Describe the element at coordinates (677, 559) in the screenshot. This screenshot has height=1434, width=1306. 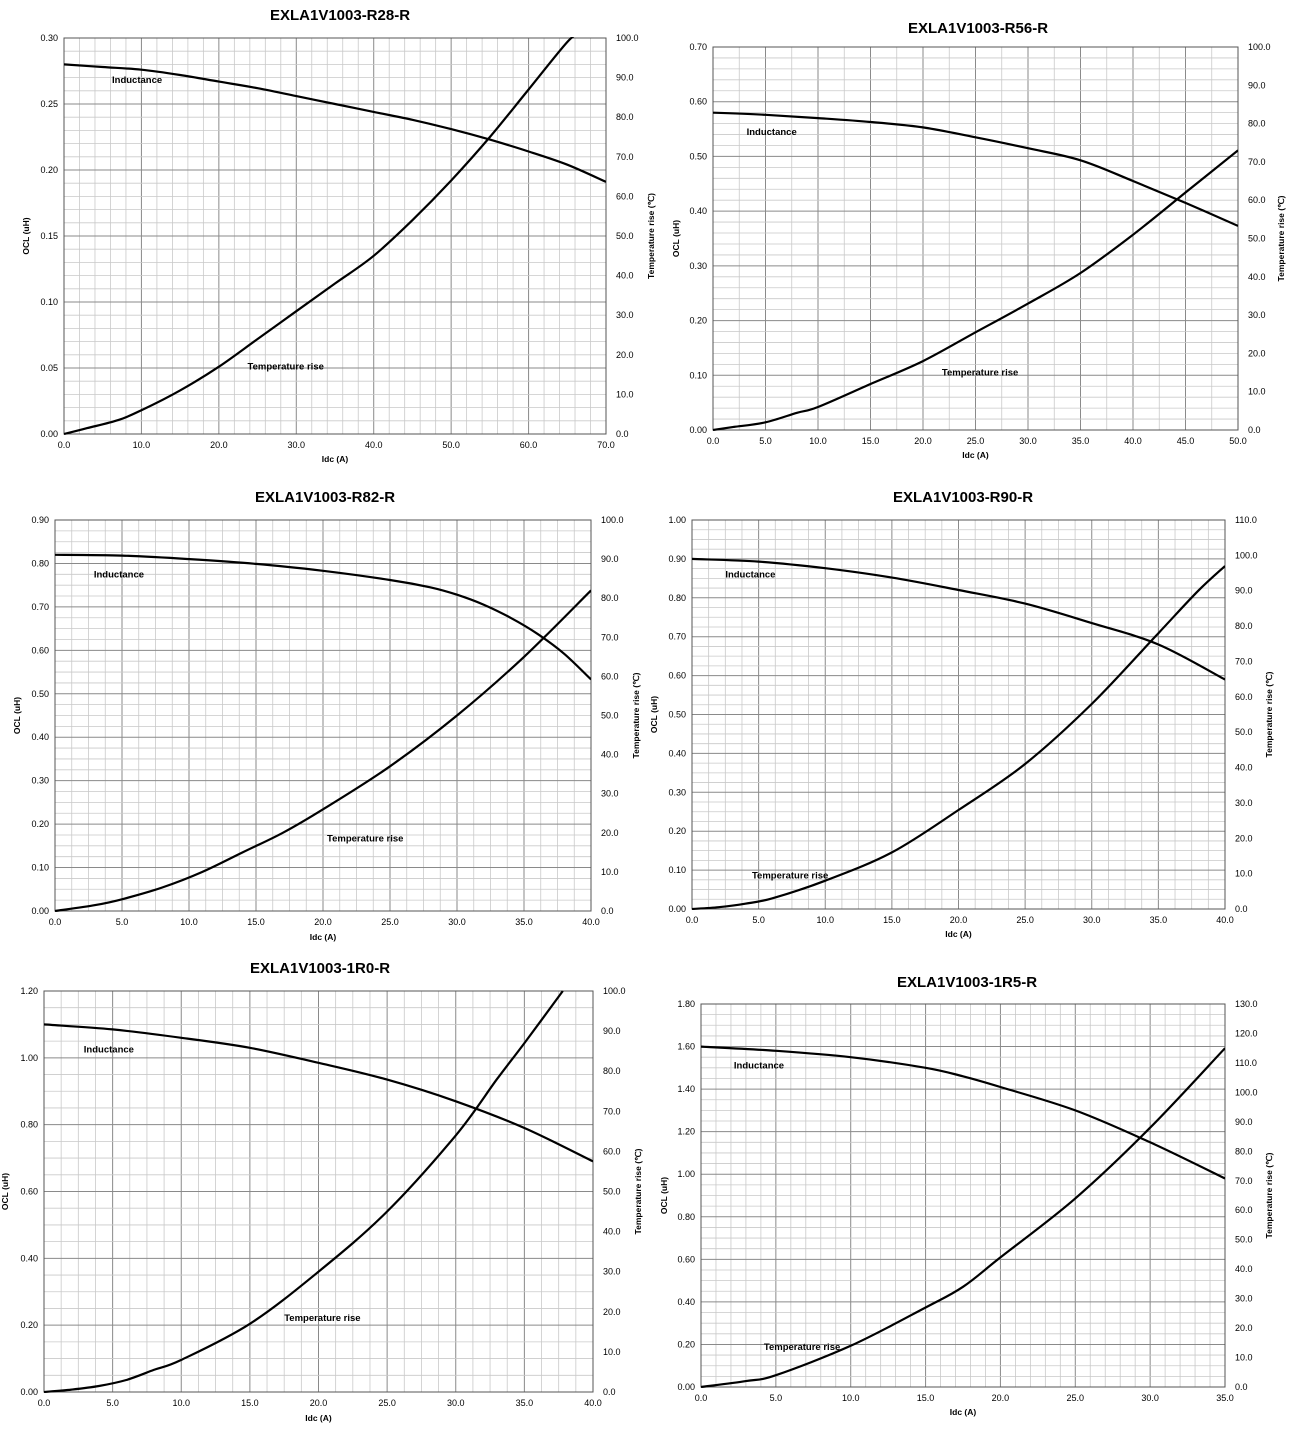
I see `y-tick-label: 0.90` at that location.